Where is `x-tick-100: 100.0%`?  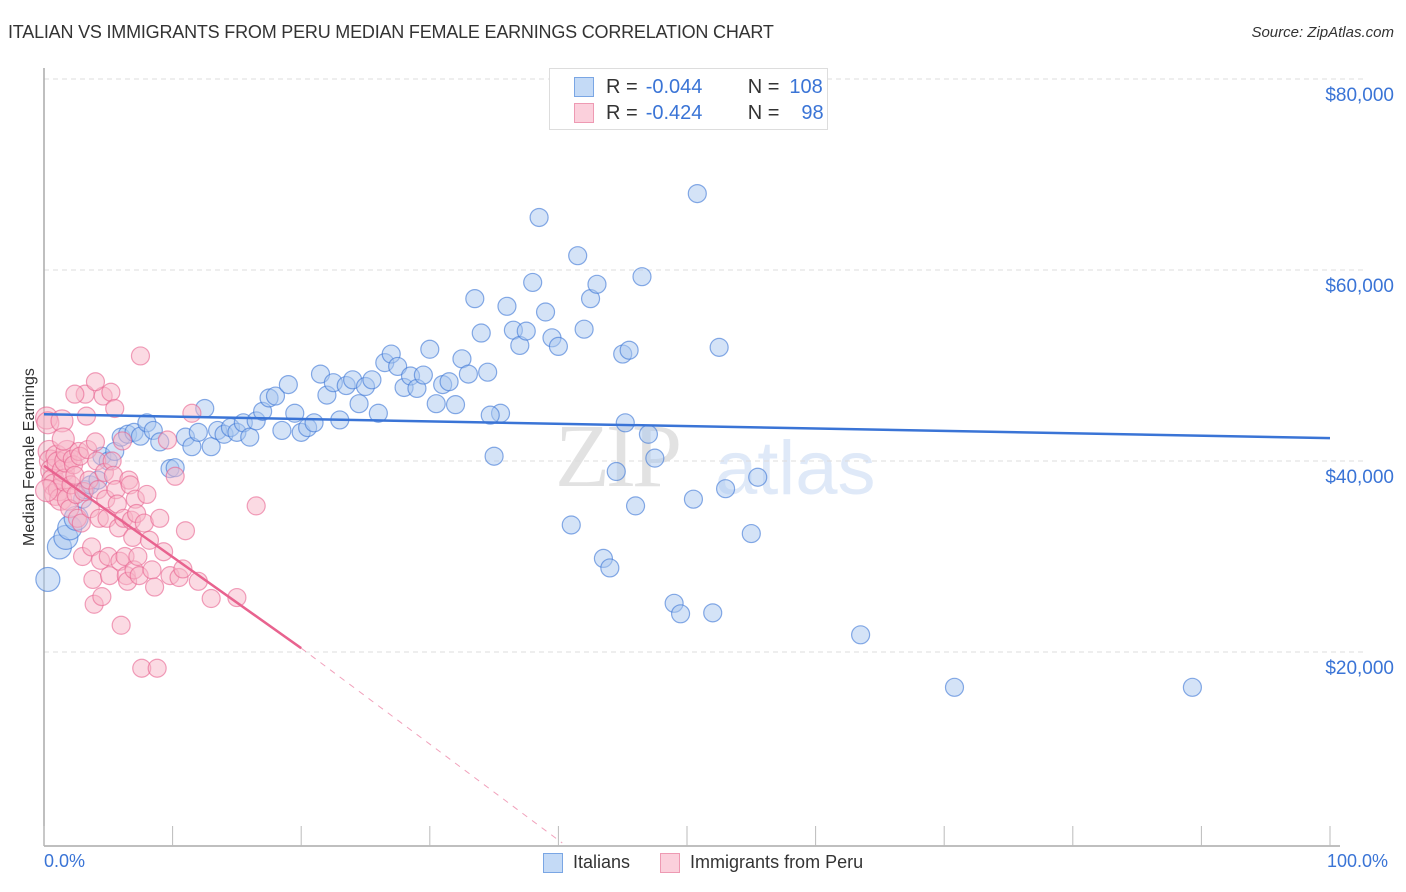
x-tick-100: 100.0% is located at coordinates (1358, 861).